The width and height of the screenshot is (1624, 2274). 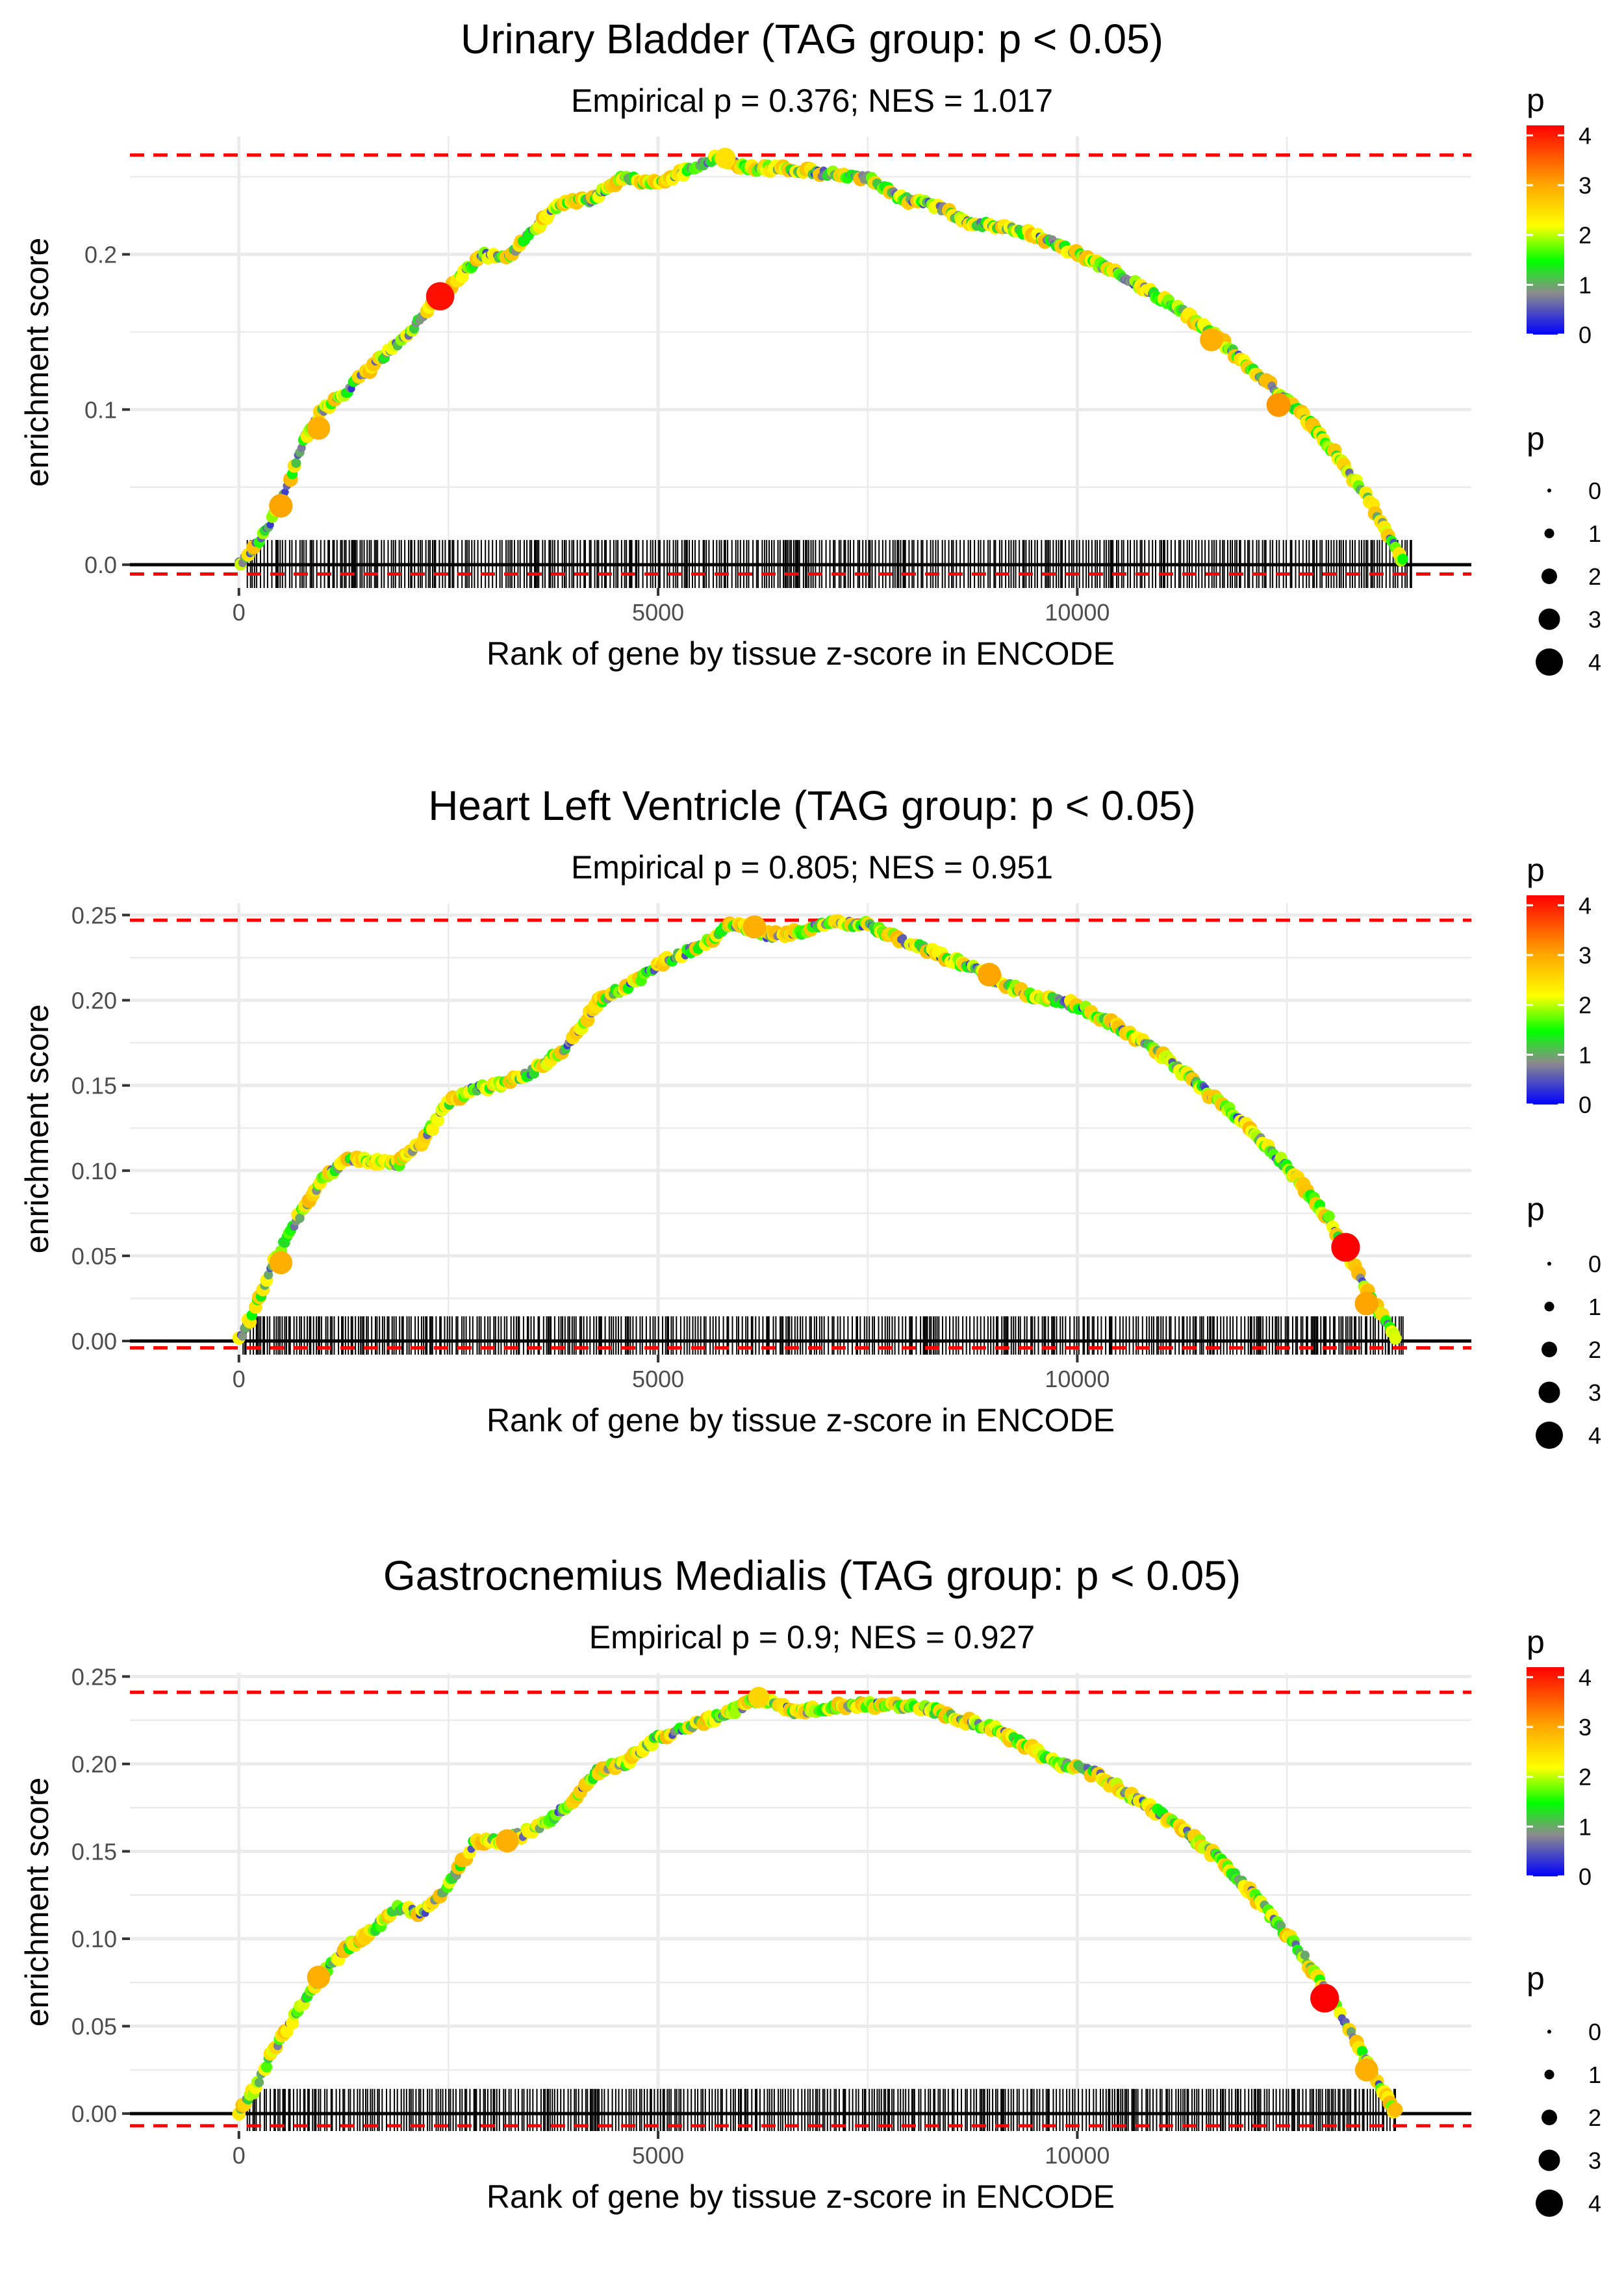 I want to click on color-legend: p 0 1 2 3 4, so click(x=1559, y=215).